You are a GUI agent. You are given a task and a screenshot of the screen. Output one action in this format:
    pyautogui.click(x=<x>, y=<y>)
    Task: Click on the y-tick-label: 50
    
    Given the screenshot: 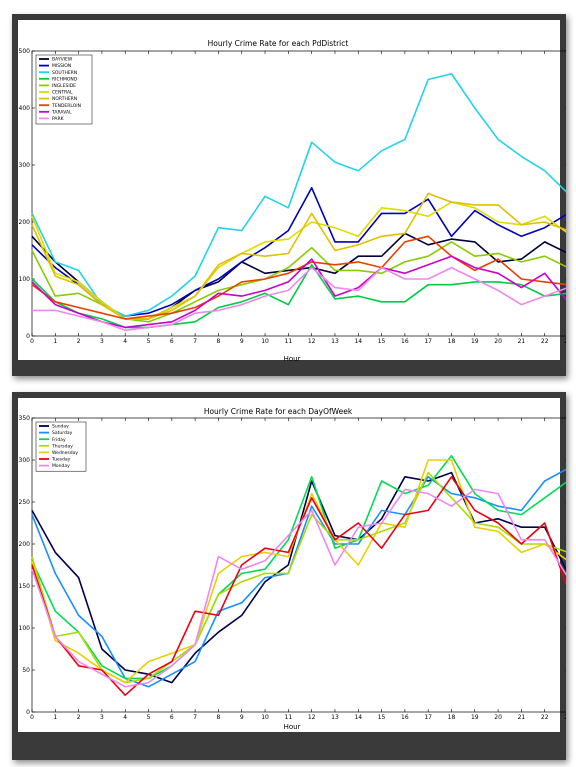 What is the action you would take?
    pyautogui.click(x=26, y=670)
    